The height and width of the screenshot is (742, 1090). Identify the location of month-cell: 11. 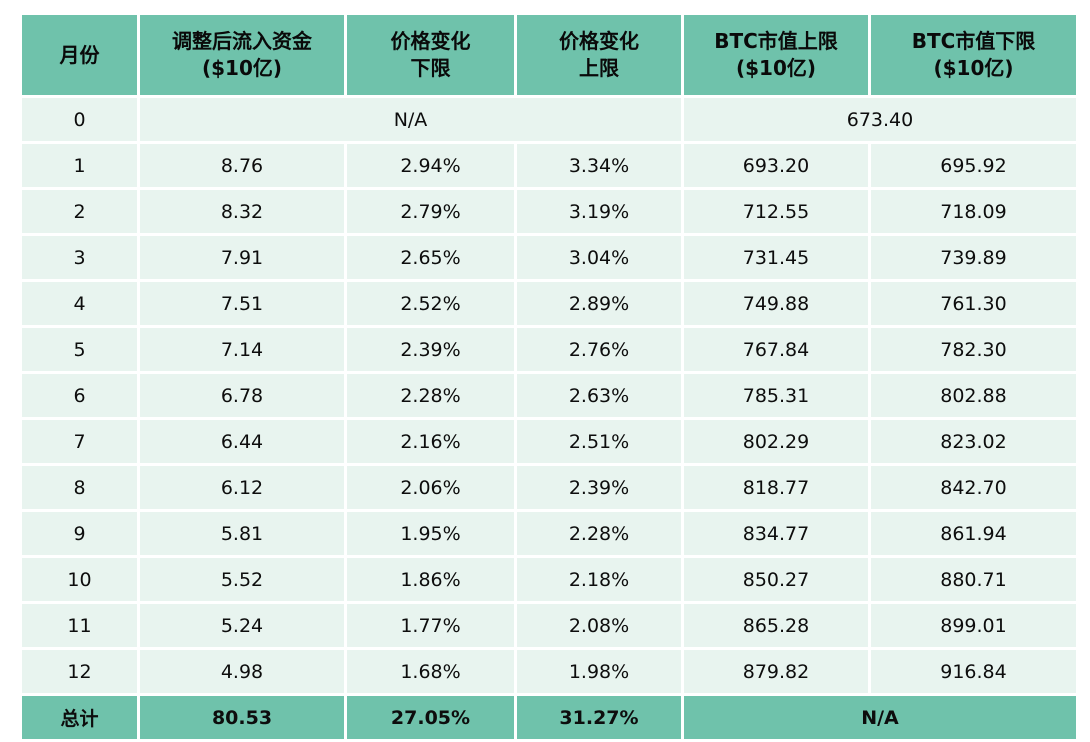
(79, 625).